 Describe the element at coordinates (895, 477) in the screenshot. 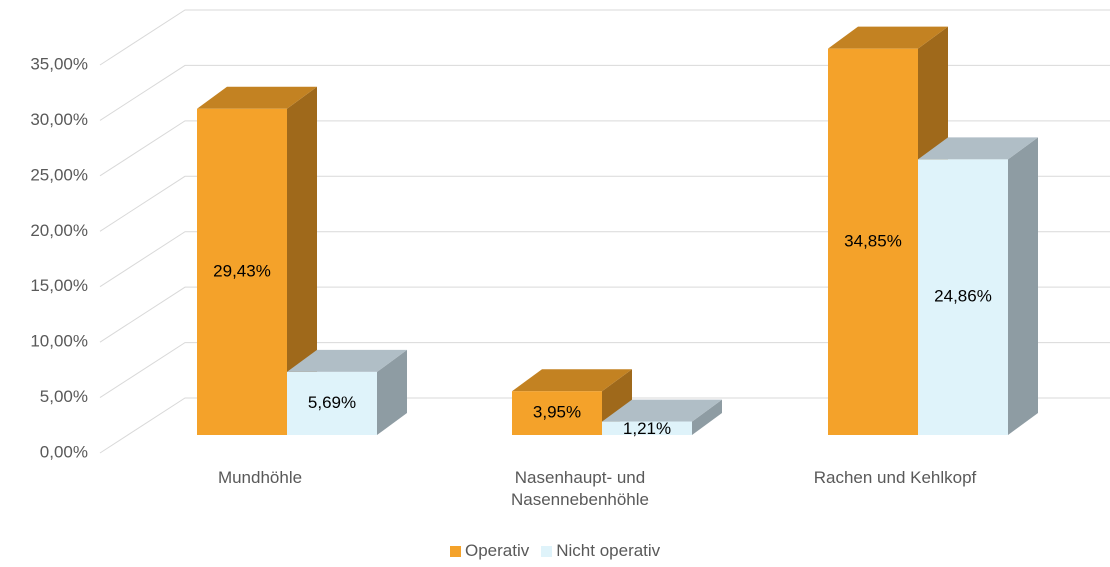

I see `x-tick-label: Rachen und Kehlkopf` at that location.